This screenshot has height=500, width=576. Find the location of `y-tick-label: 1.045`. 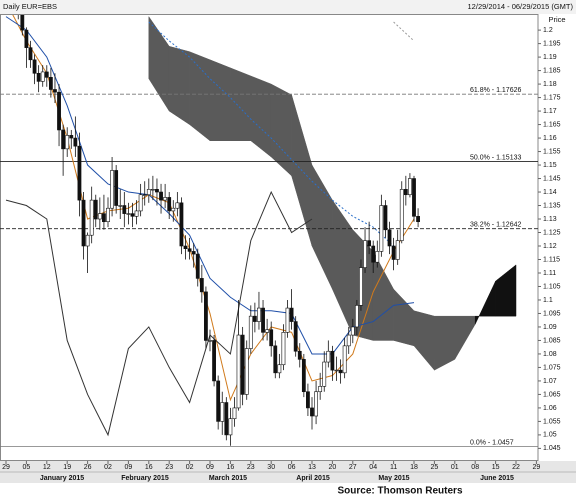

y-tick-label: 1.045 is located at coordinates (552, 448).